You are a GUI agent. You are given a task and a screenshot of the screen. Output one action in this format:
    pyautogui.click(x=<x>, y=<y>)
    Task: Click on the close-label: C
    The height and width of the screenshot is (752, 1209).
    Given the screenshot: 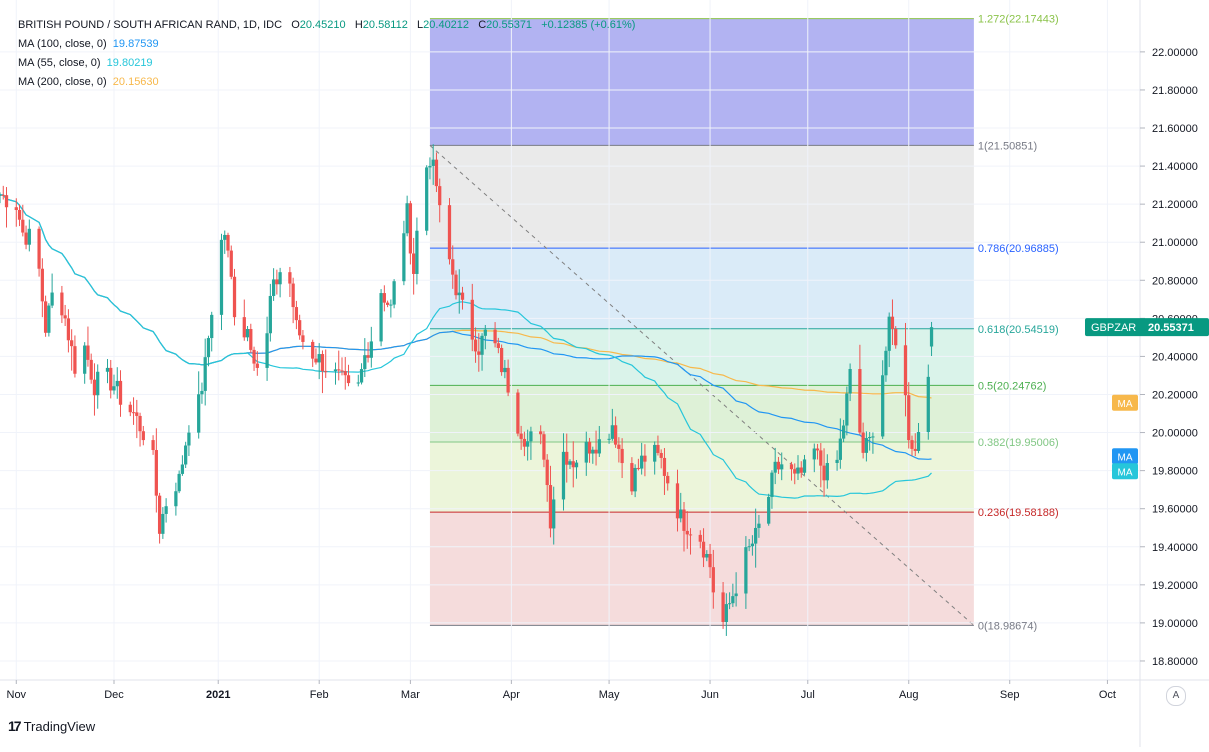 What is the action you would take?
    pyautogui.click(x=482, y=25)
    